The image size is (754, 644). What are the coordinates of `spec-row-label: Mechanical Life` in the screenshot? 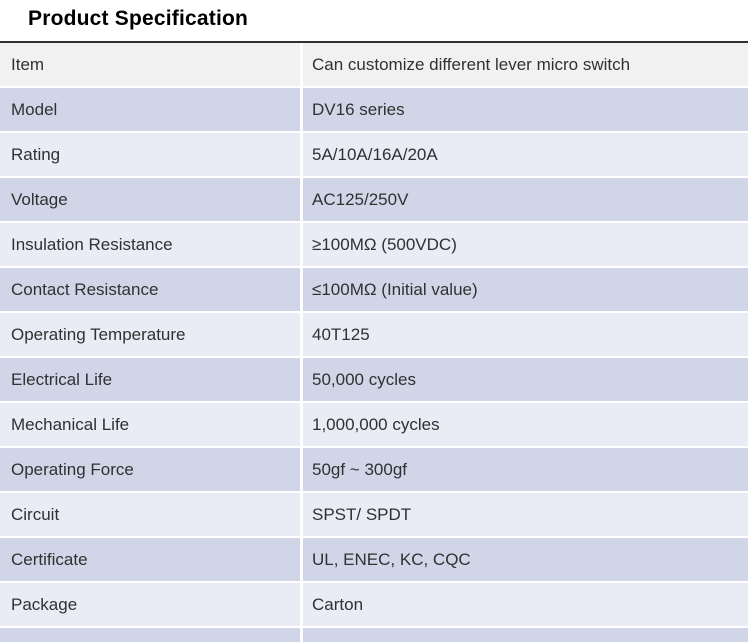 It's located at (150, 424).